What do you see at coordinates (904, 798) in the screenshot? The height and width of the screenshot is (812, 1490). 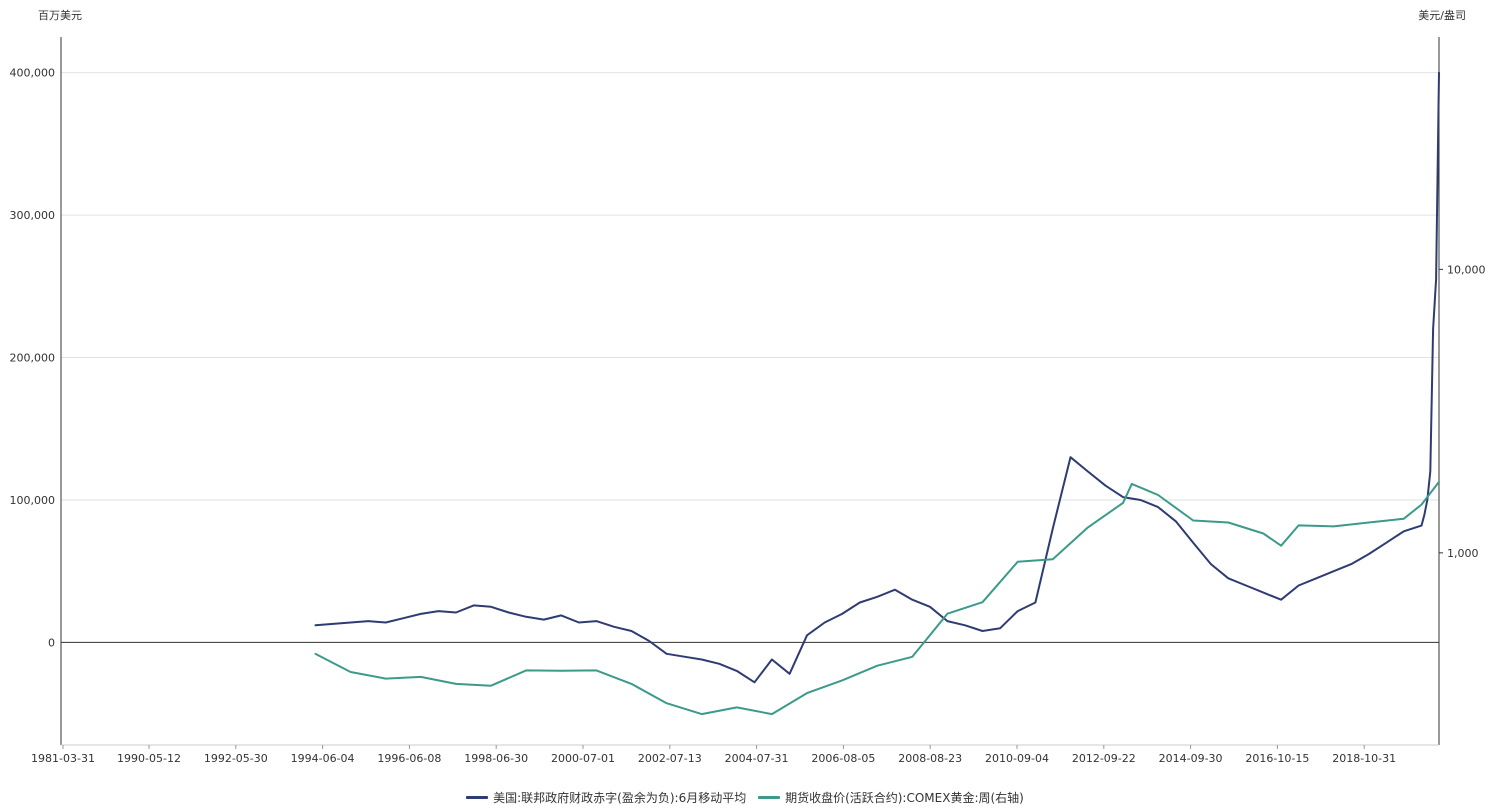 I see `legend-label-gold: 期货收盘价(活跃合约):COMEX黄金:周(右轴)` at bounding box center [904, 798].